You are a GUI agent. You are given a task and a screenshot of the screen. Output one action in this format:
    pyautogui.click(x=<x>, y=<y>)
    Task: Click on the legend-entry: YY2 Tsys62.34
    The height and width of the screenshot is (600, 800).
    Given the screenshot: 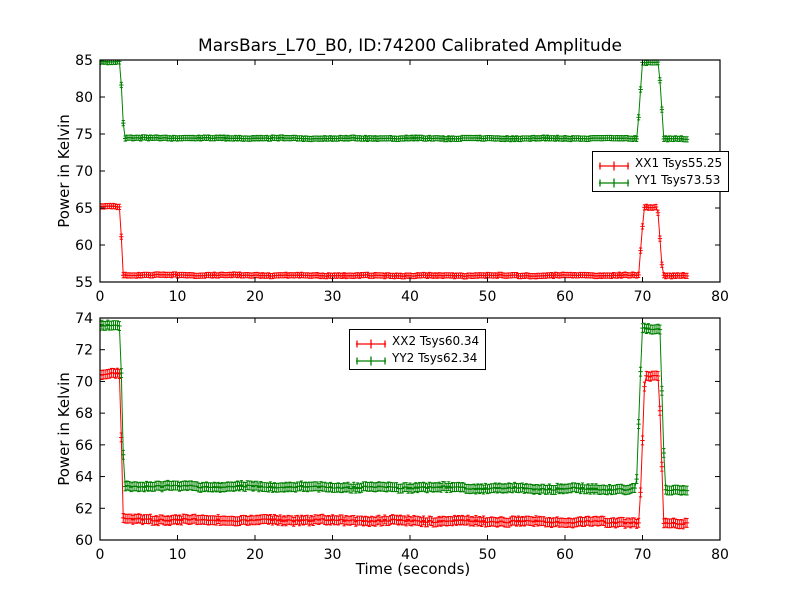 What is the action you would take?
    pyautogui.click(x=417, y=358)
    